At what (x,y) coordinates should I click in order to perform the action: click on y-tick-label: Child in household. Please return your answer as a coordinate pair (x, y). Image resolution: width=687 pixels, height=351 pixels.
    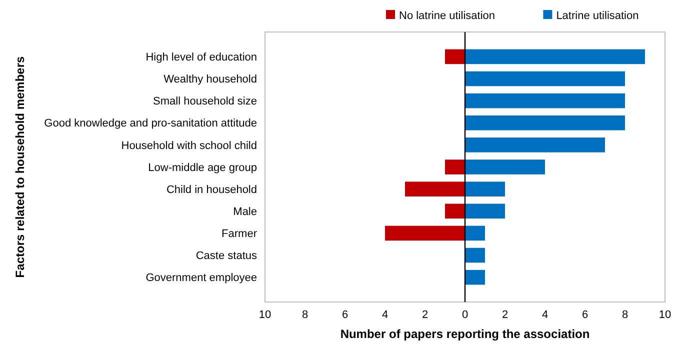
    Looking at the image, I should click on (211, 190).